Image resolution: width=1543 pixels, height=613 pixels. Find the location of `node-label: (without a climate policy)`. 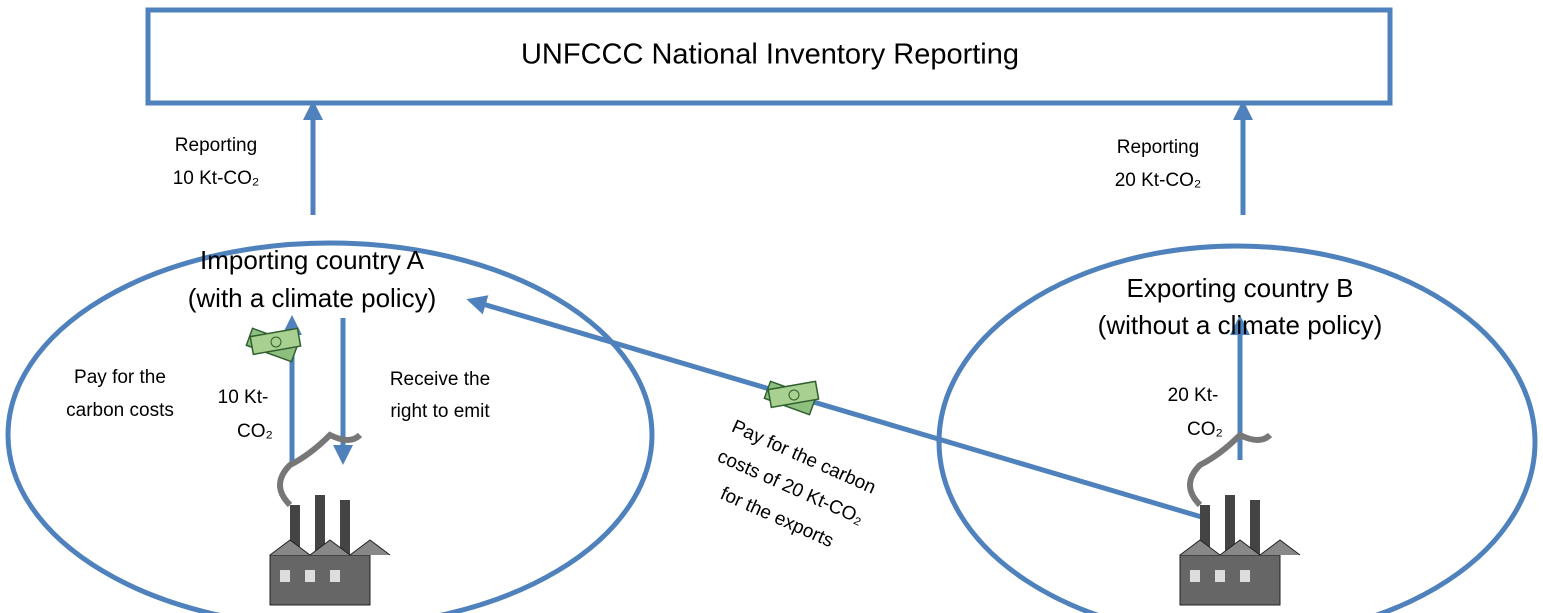

node-label: (without a climate policy) is located at coordinates (1240, 325).